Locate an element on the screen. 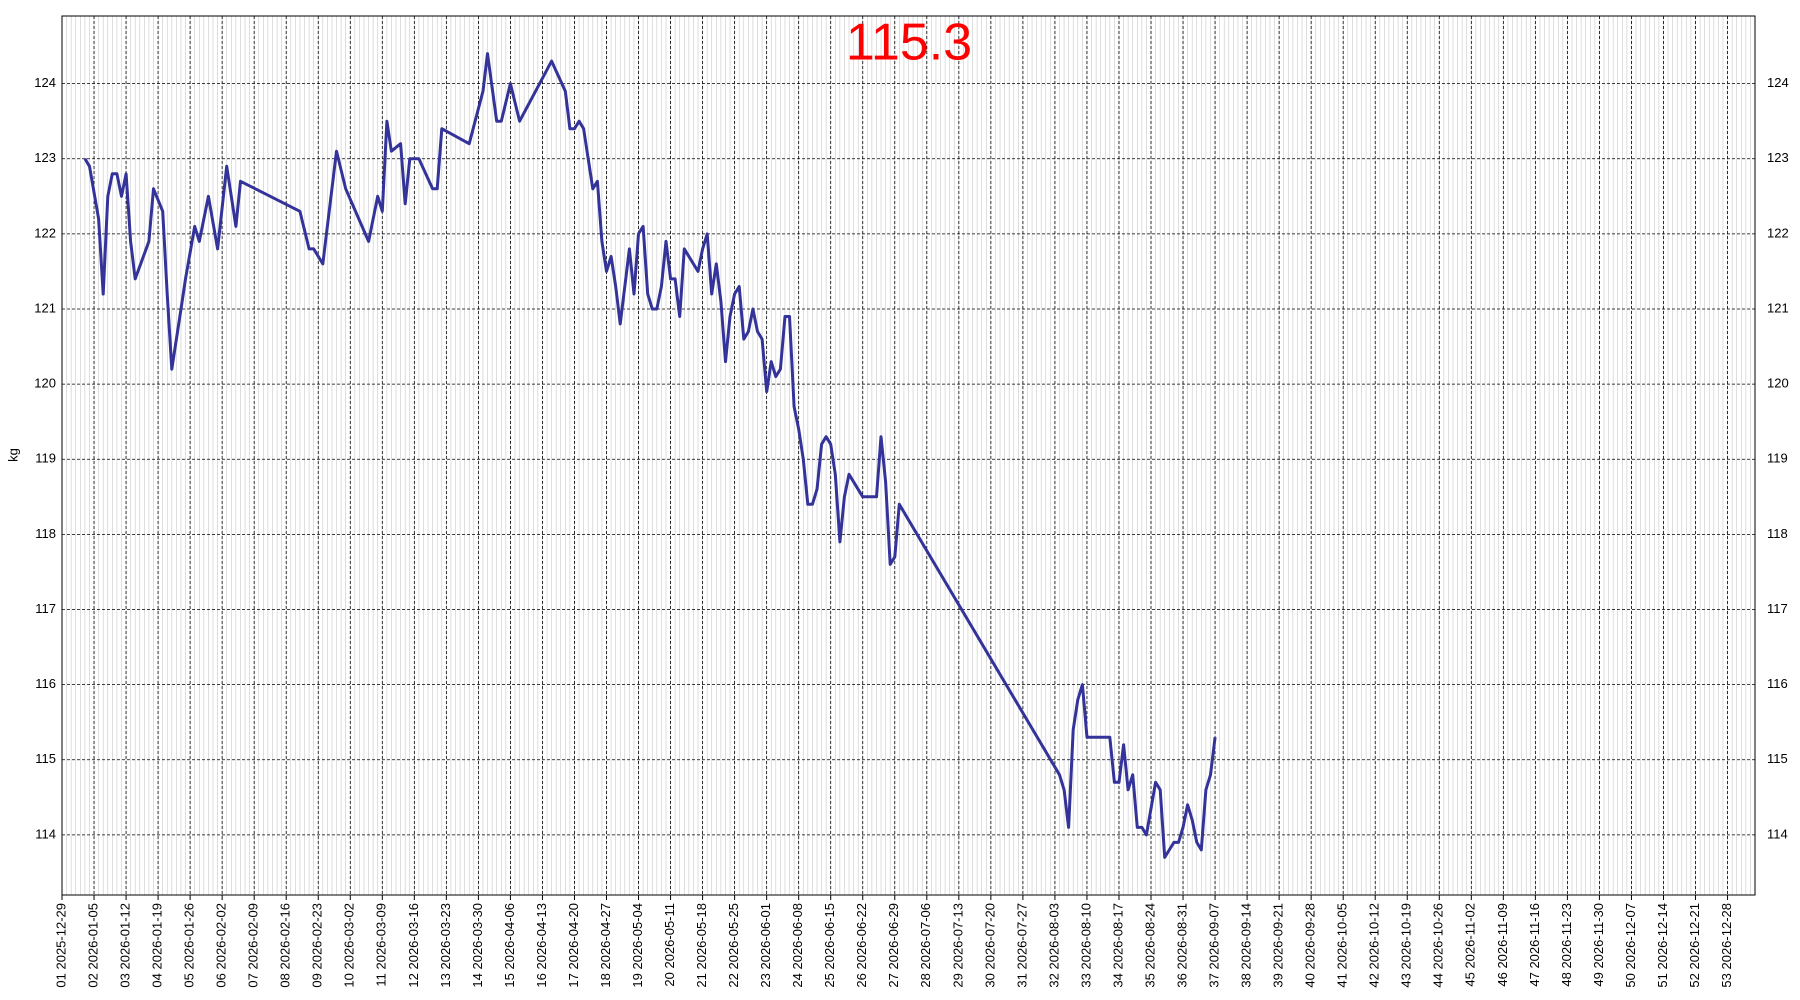 This screenshot has height=1000, width=1800. x-tick-label: 27 2026-06-29 is located at coordinates (893, 945).